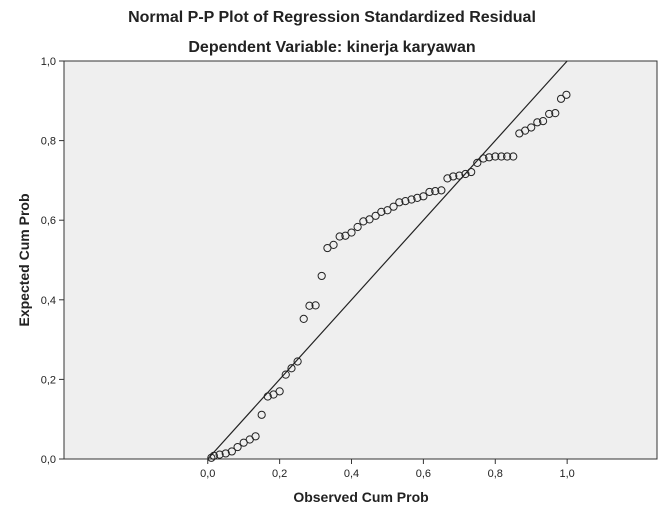  Describe the element at coordinates (331, 47) in the screenshot. I see `chart-subtitle: Dependent Variable: kinerja karyawan` at that location.